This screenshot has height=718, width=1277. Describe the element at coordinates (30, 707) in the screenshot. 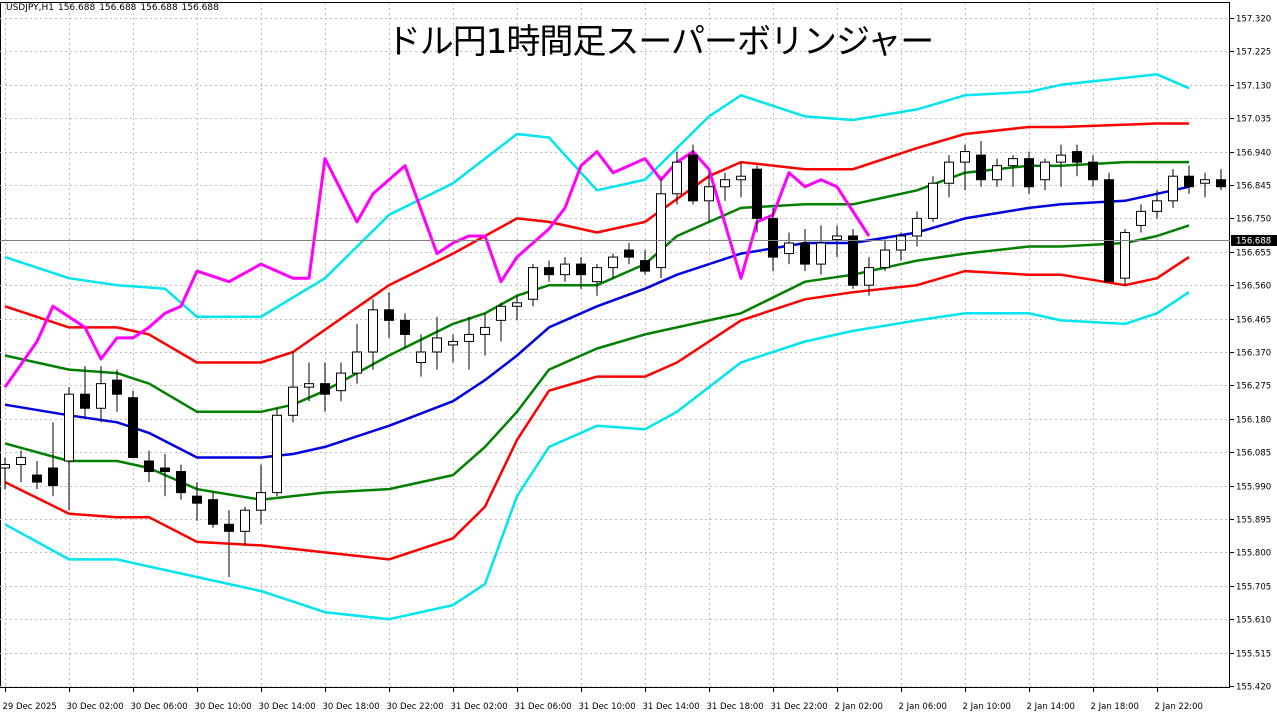

I see `x-tick-label: 29 Dec 2025` at that location.